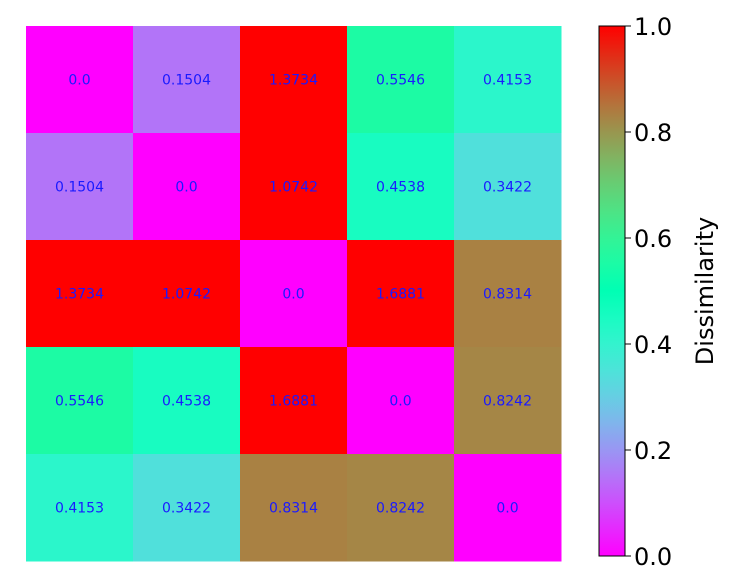 Image resolution: width=737 pixels, height=582 pixels. I want to click on heatmap-cell-r2-c4, so click(508, 294).